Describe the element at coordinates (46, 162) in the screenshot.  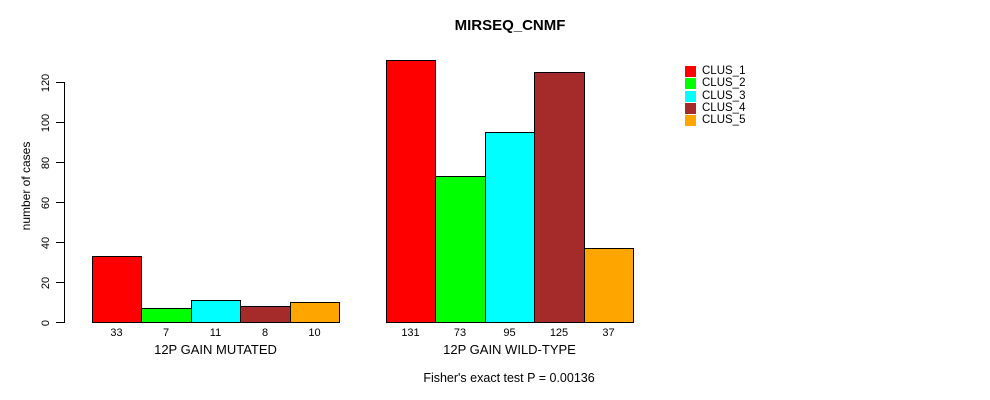
I see `y-tick-label: 80` at that location.